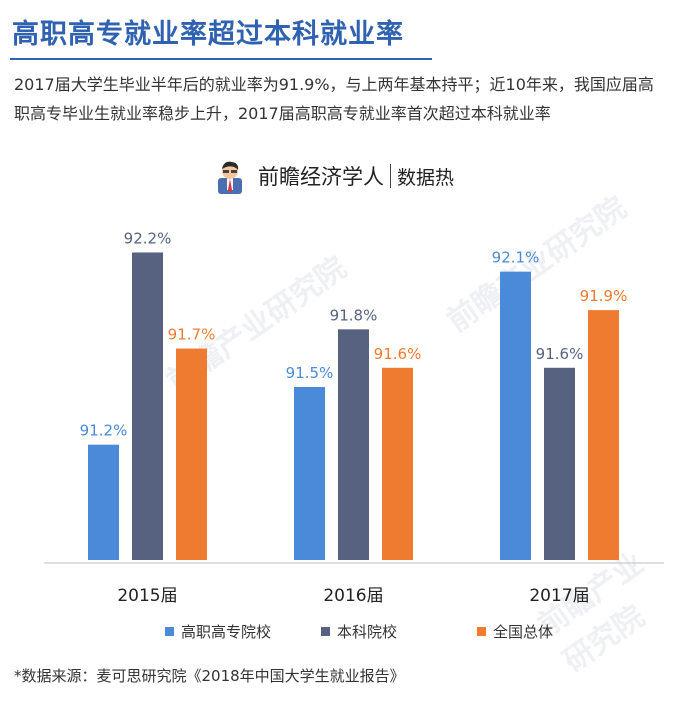  Describe the element at coordinates (354, 315) in the screenshot. I see `data-label: 91.8%` at that location.